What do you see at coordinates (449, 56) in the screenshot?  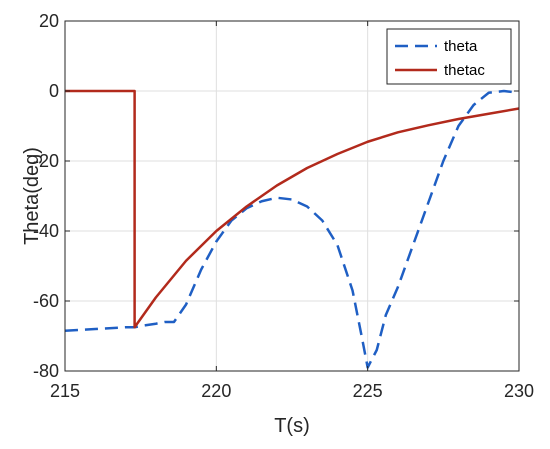 I see `legend-box` at bounding box center [449, 56].